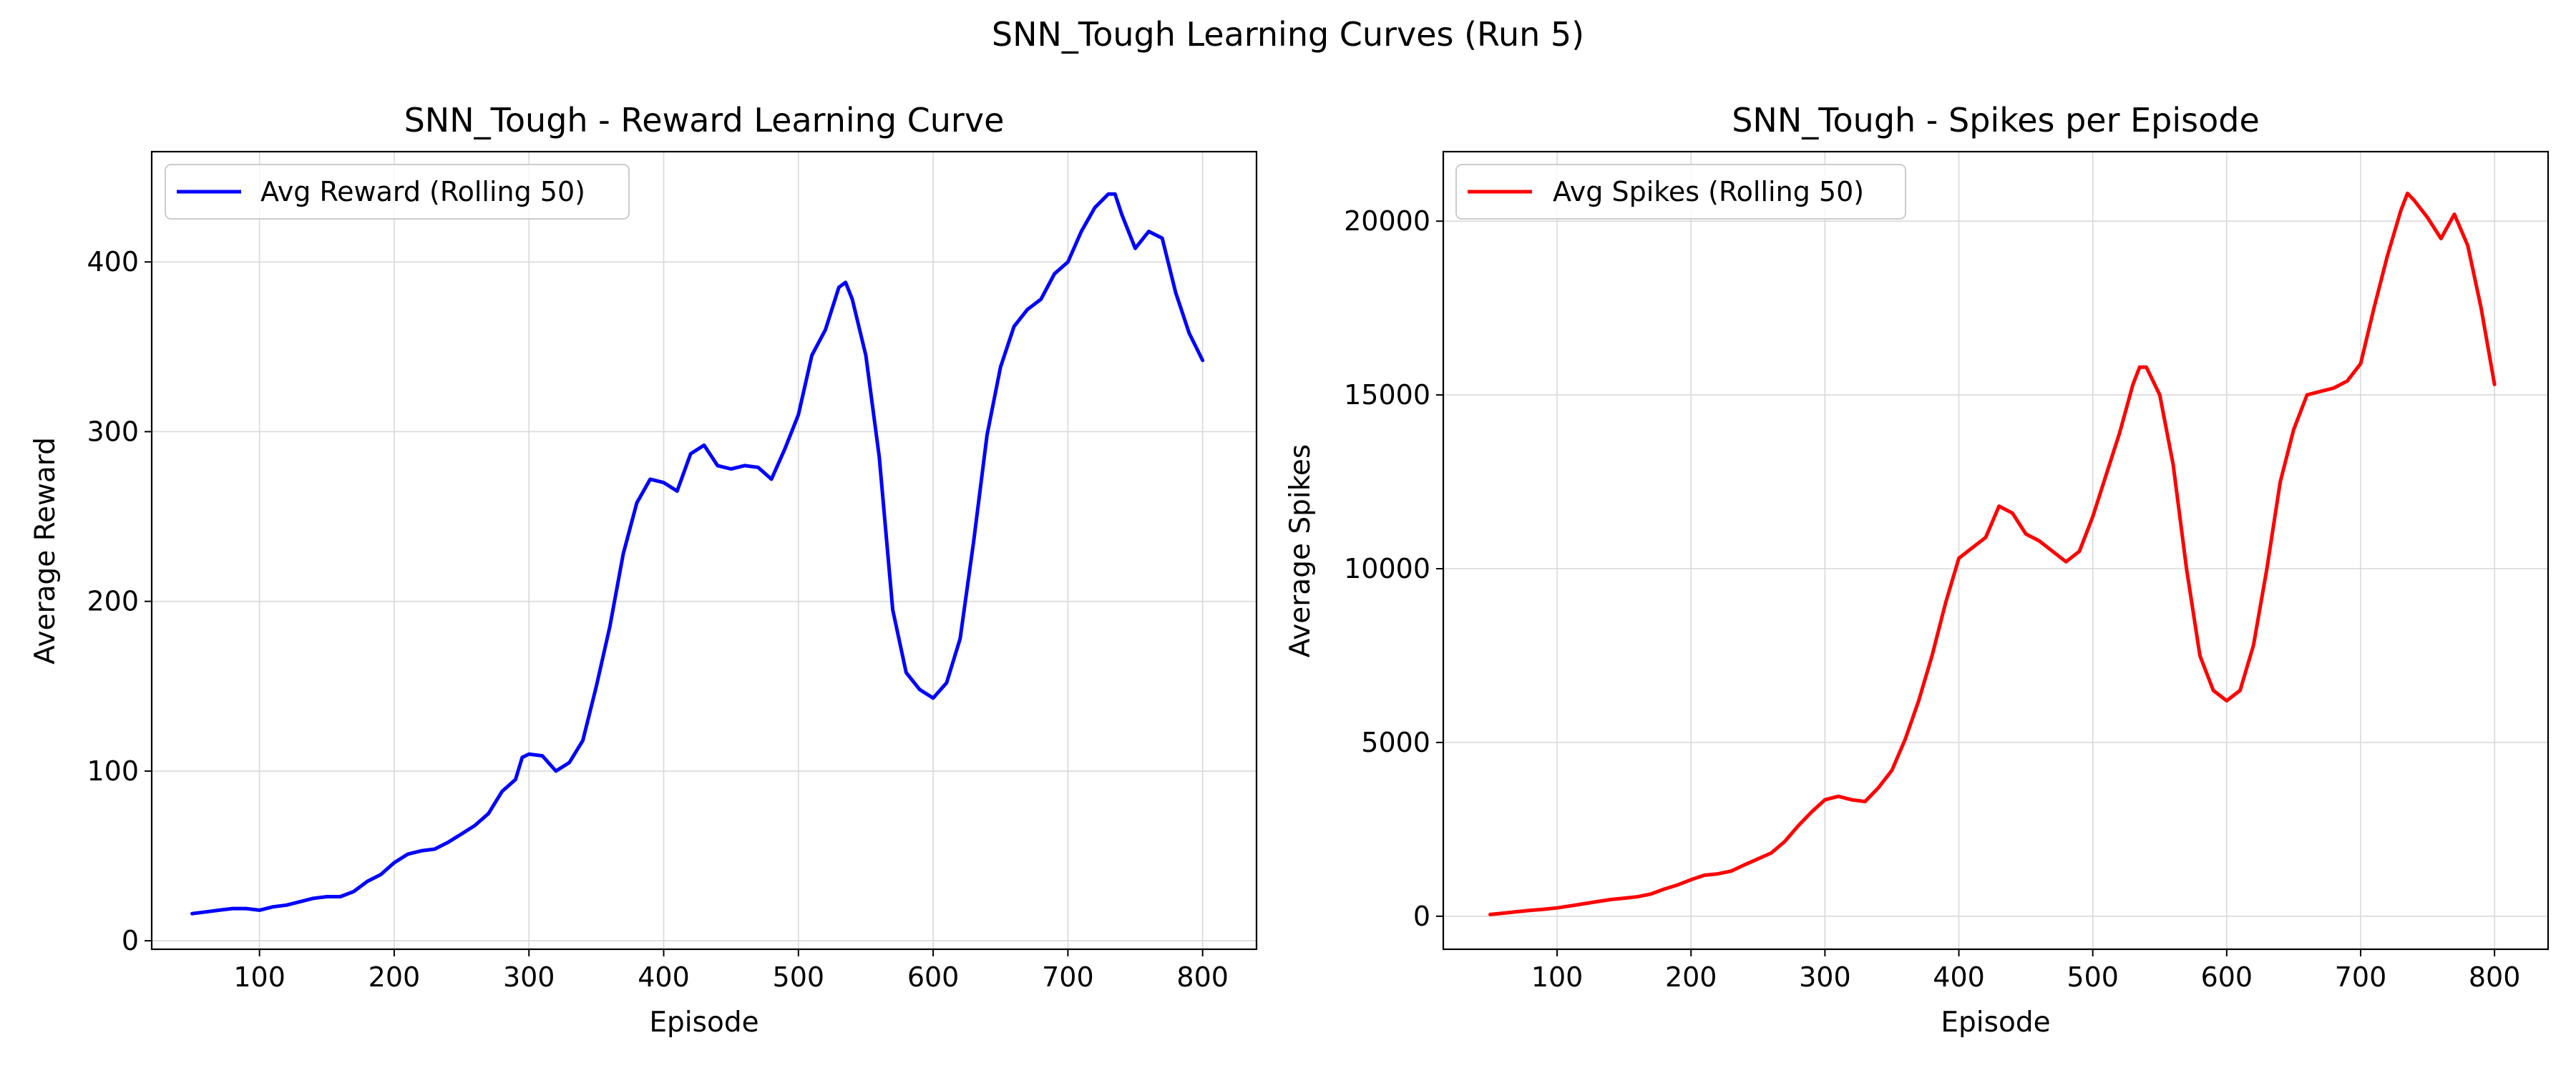 The width and height of the screenshot is (2576, 1073). What do you see at coordinates (113, 262) in the screenshot?
I see `reward-ytick-label-400: 400` at bounding box center [113, 262].